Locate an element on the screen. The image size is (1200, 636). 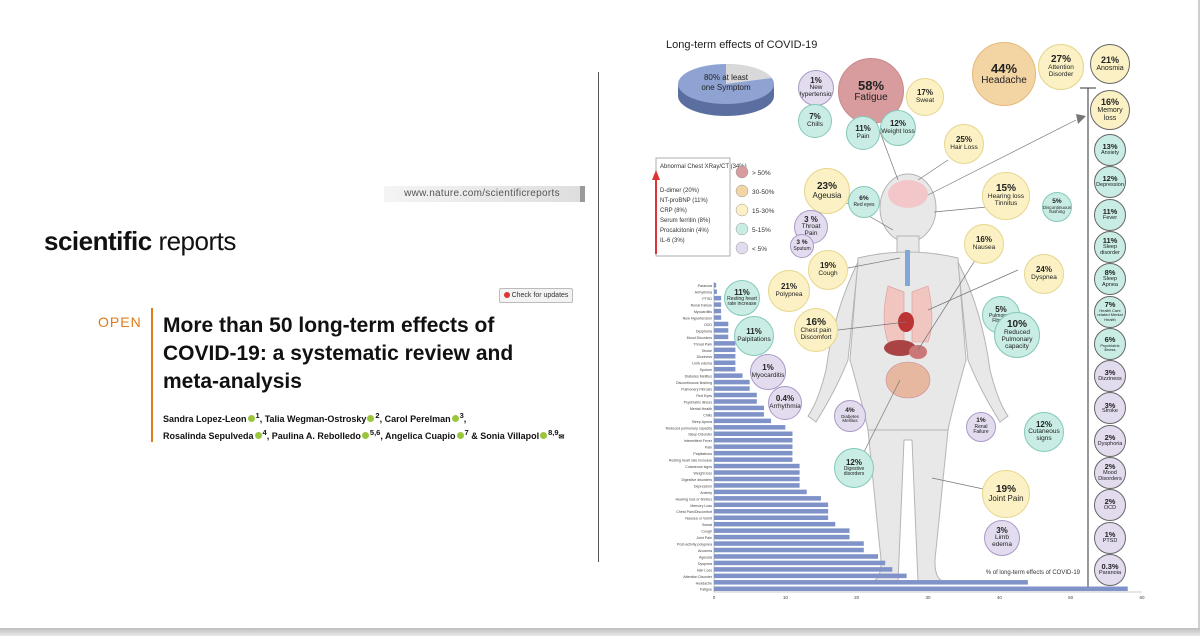
bubble-label: Psychiatric illness is located at coordinates (1110, 347).